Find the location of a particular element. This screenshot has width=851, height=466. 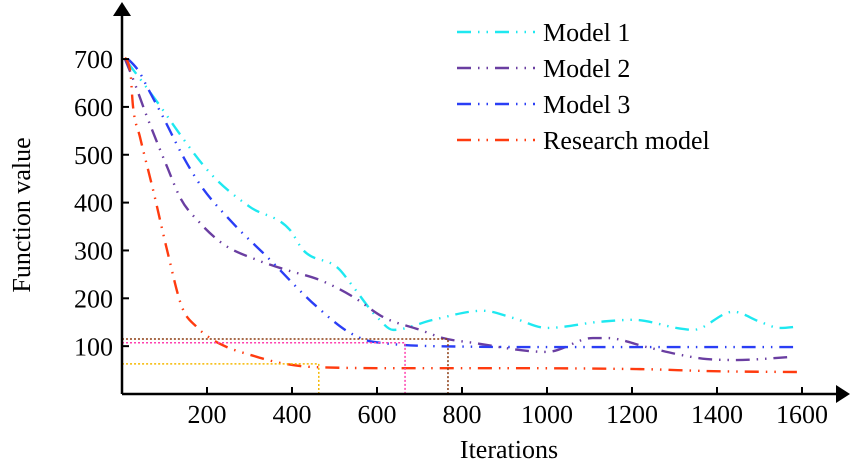

x-tick-label: 800 is located at coordinates (462, 414).